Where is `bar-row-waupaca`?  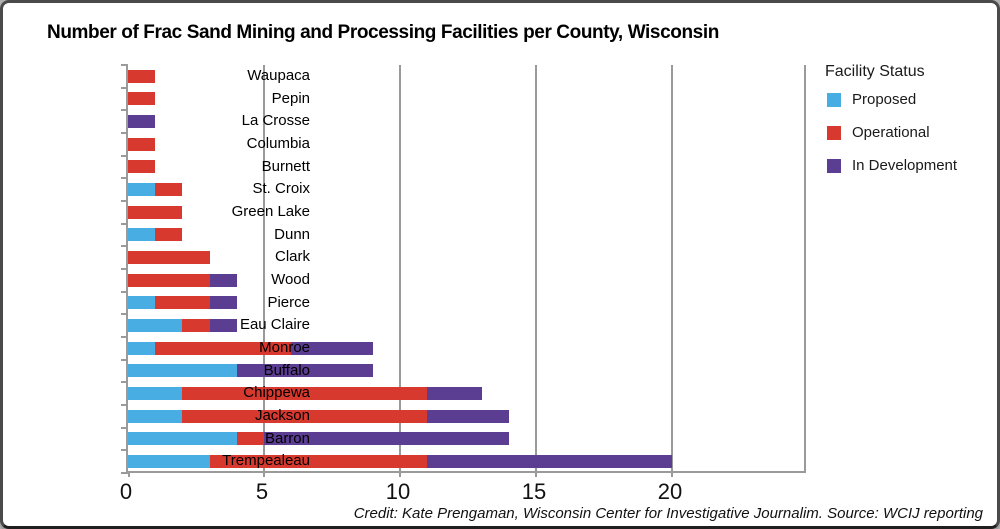
bar-row-waupaca is located at coordinates (466, 76).